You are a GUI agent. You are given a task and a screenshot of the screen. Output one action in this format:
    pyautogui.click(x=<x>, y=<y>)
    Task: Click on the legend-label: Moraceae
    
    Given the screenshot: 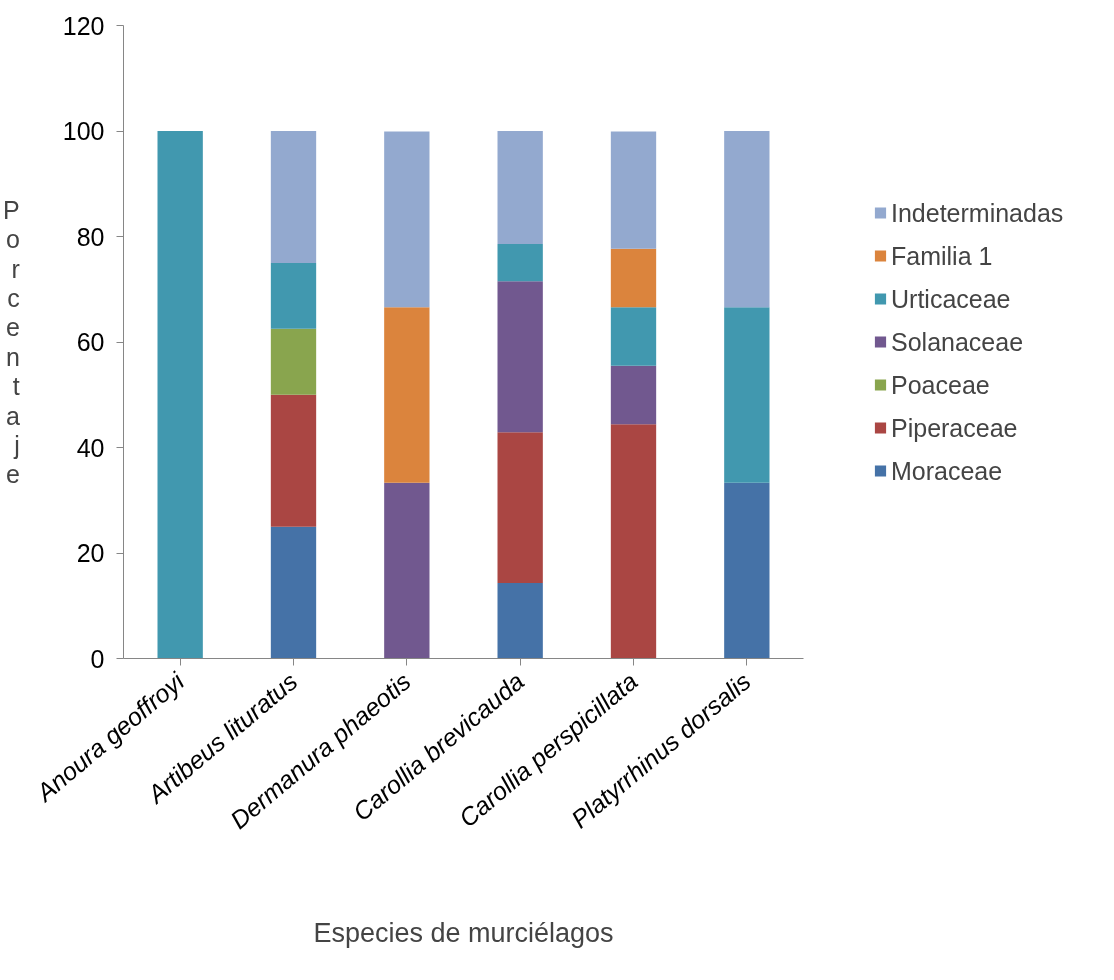 What is the action you would take?
    pyautogui.click(x=947, y=470)
    